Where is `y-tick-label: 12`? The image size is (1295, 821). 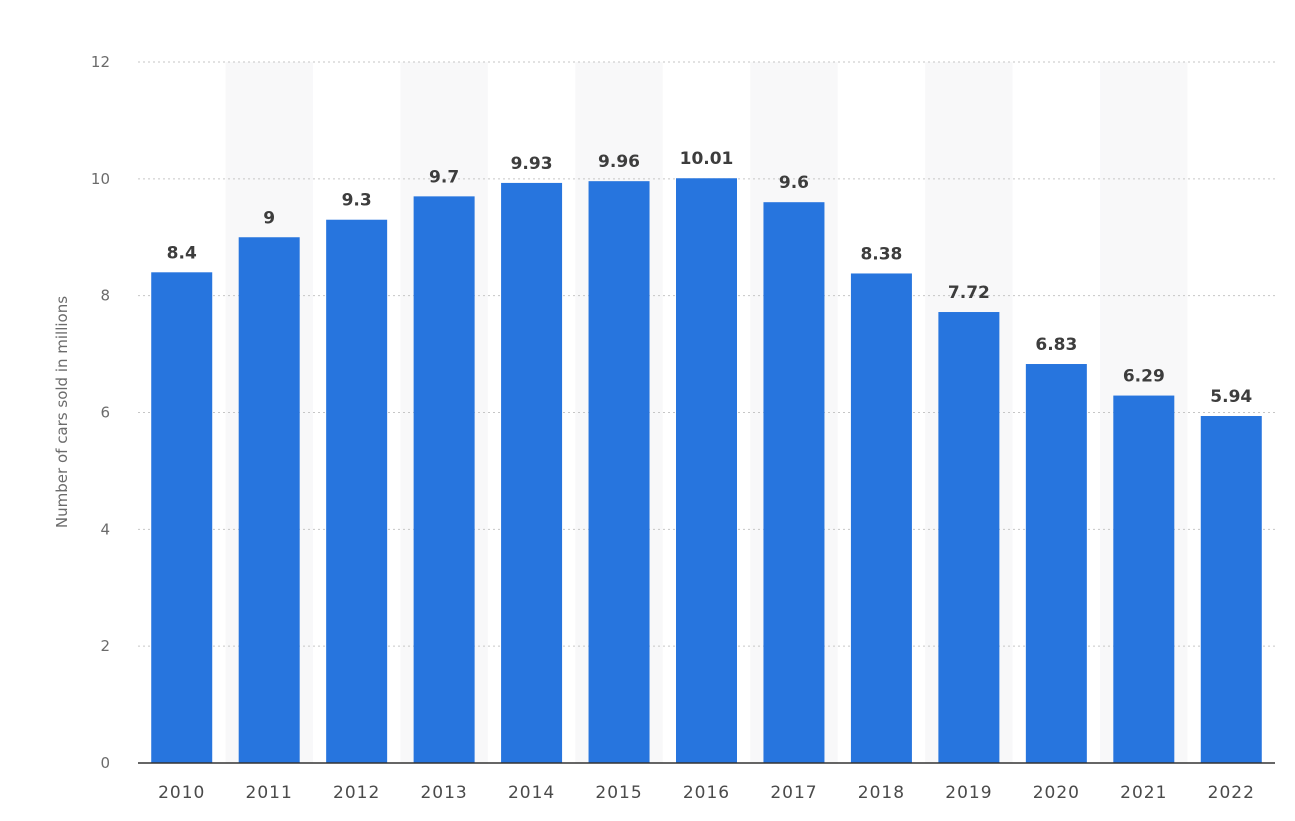 y-tick-label: 12 is located at coordinates (100, 62).